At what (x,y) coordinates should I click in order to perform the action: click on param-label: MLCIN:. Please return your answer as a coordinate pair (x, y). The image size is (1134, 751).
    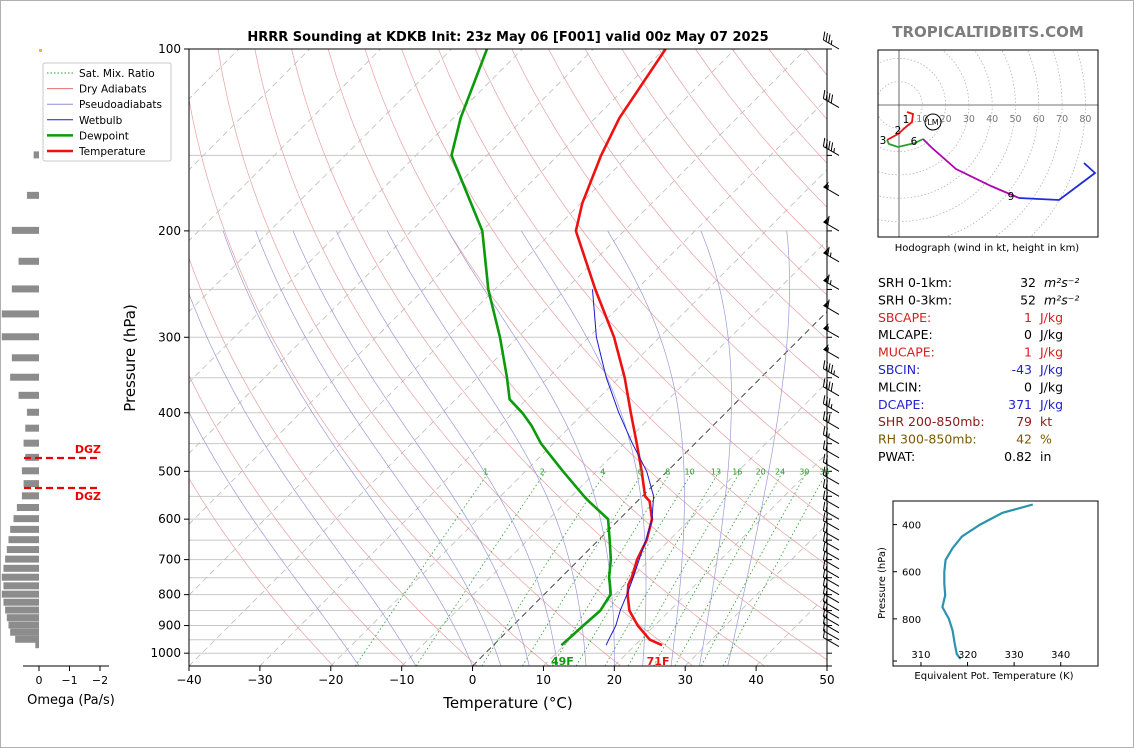
    Looking at the image, I should click on (900, 386).